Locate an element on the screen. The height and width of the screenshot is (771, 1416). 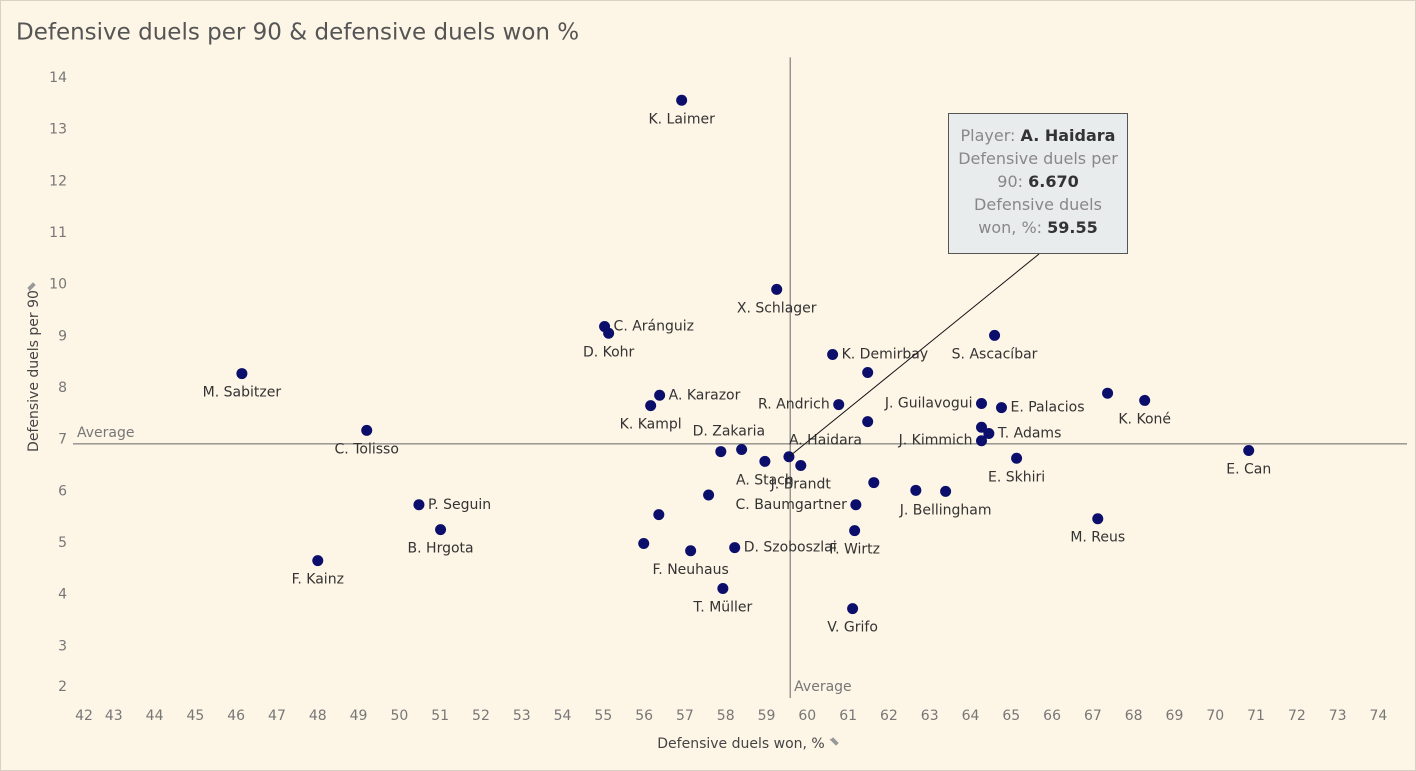
y-axis-title: Defensive duels per 90 is located at coordinates (34, 371).